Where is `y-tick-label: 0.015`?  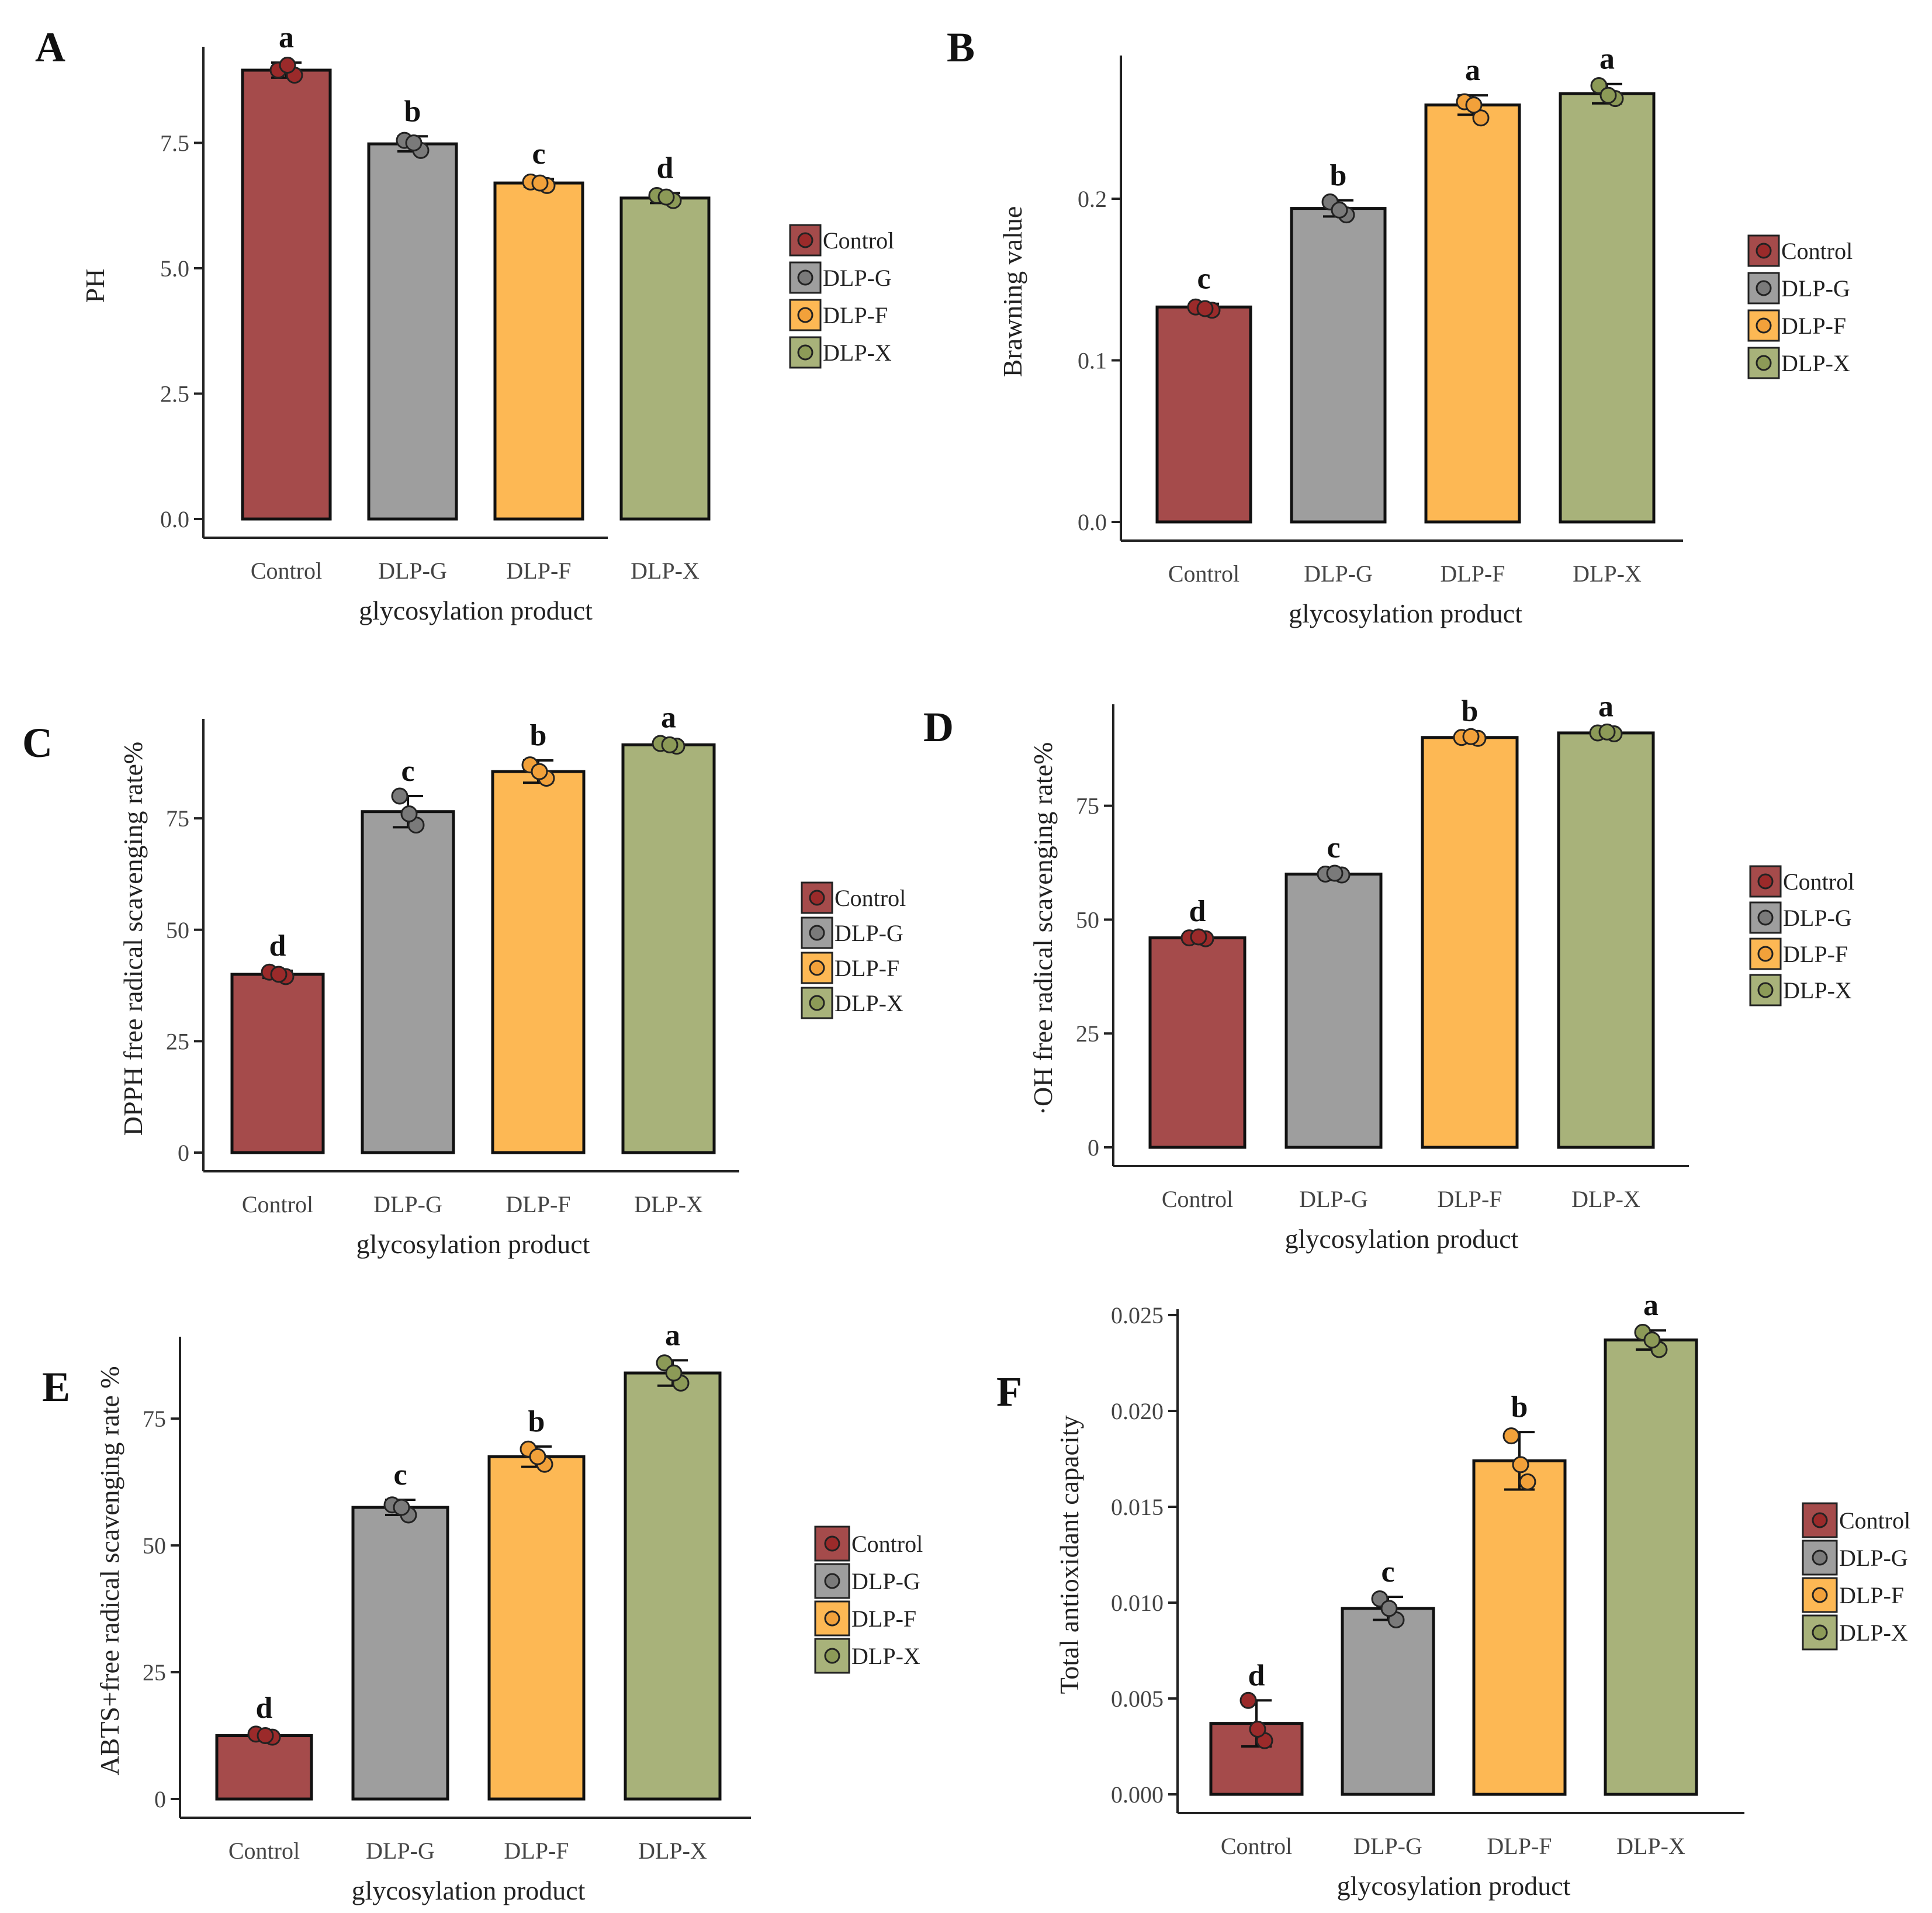 y-tick-label: 0.015 is located at coordinates (1137, 1507).